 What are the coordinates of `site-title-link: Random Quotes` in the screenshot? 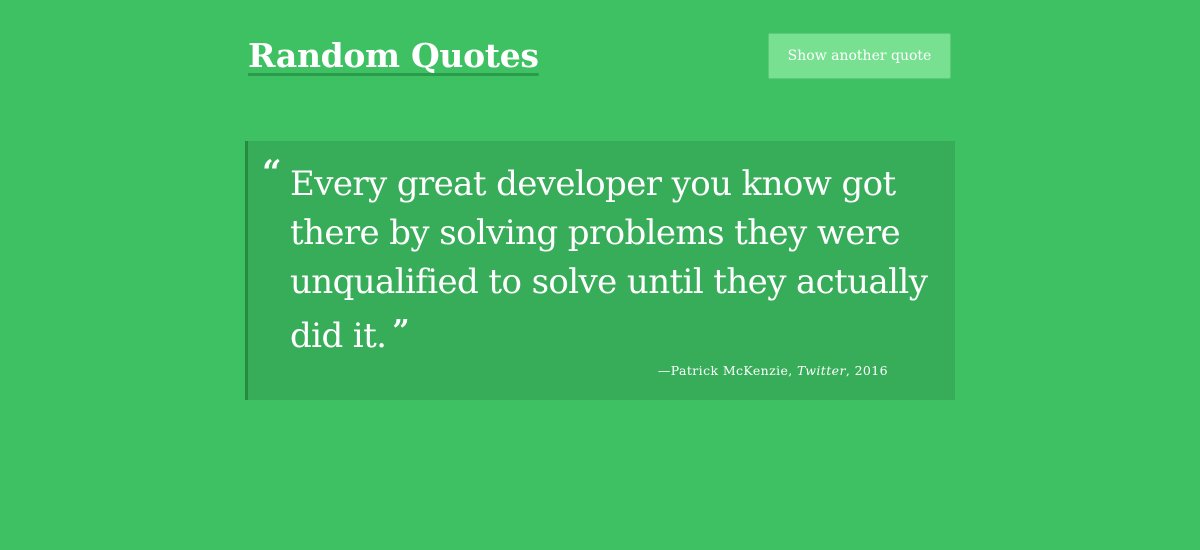 It's located at (393, 55).